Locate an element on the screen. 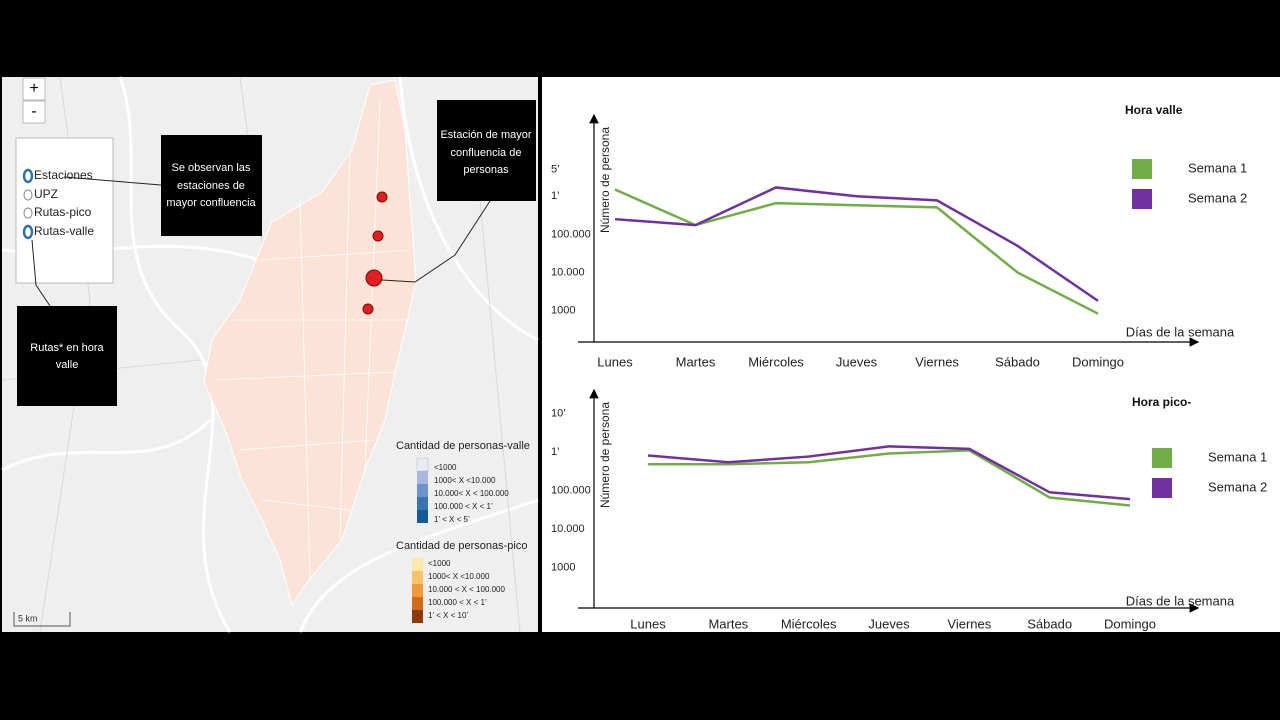 This screenshot has width=1280, height=720. layer-label: Estaciones is located at coordinates (63, 175).